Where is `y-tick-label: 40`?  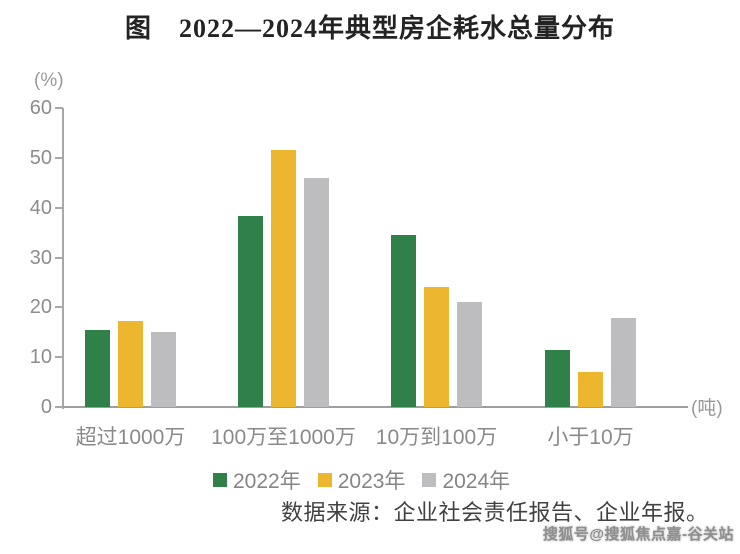 y-tick-label: 40 is located at coordinates (40, 207).